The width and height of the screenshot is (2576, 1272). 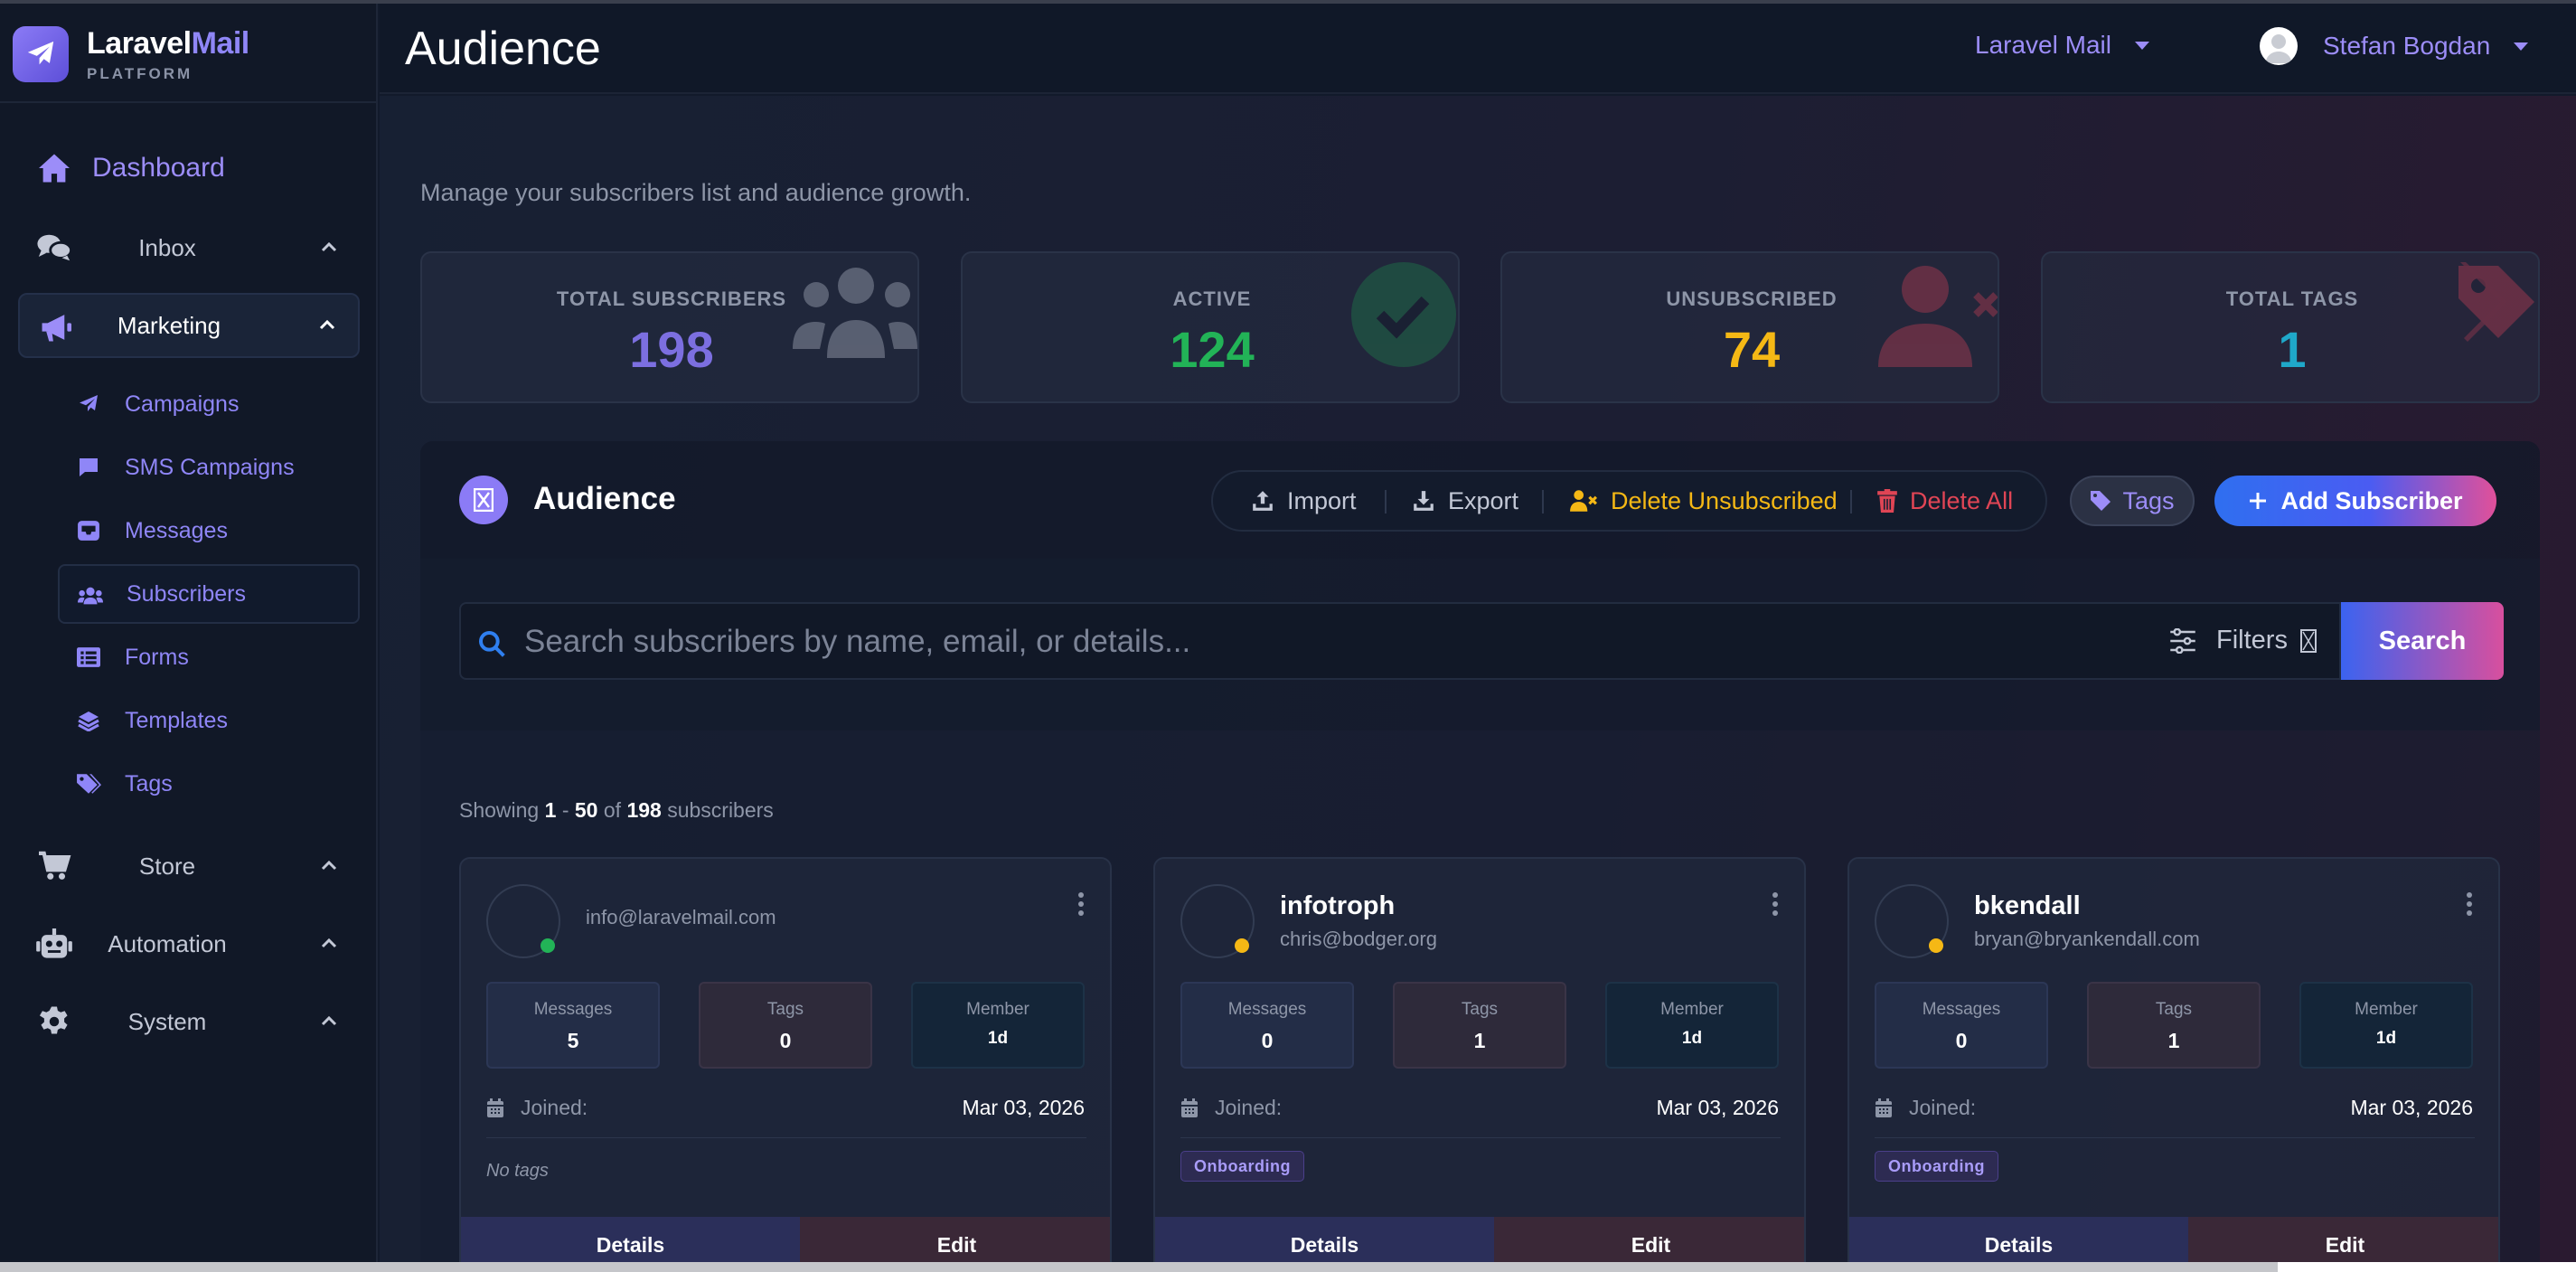 I want to click on sidebar-group-system: System, so click(x=189, y=1022).